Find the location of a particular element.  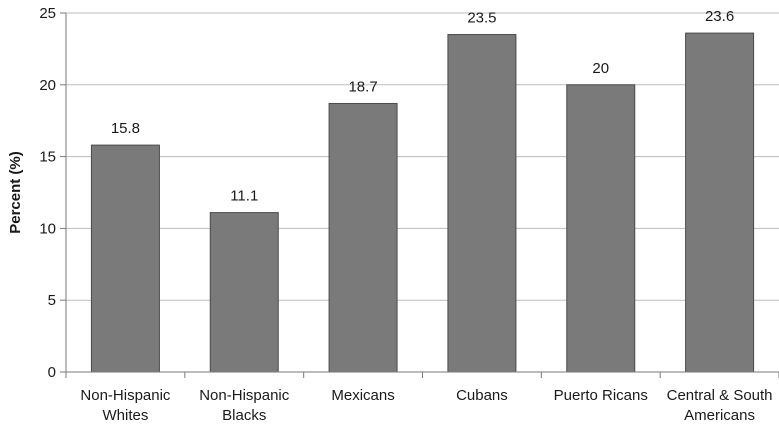

x-category-label: Mexicans is located at coordinates (362, 395).